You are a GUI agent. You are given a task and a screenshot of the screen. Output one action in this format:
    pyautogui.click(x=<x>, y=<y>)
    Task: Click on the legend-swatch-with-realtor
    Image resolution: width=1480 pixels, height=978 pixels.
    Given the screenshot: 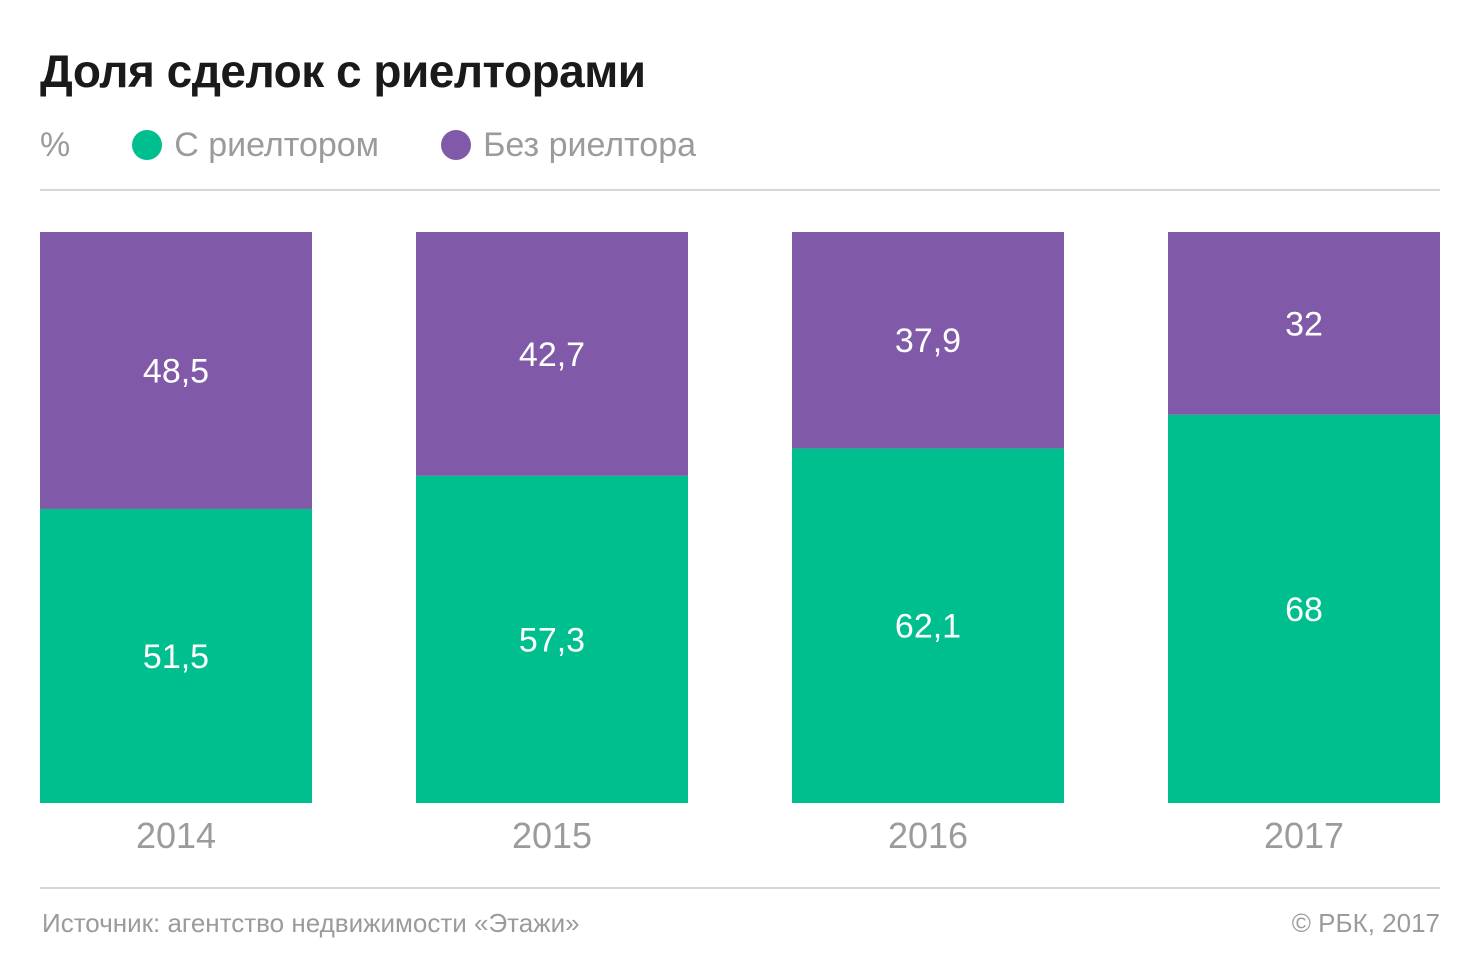 What is the action you would take?
    pyautogui.click(x=147, y=145)
    